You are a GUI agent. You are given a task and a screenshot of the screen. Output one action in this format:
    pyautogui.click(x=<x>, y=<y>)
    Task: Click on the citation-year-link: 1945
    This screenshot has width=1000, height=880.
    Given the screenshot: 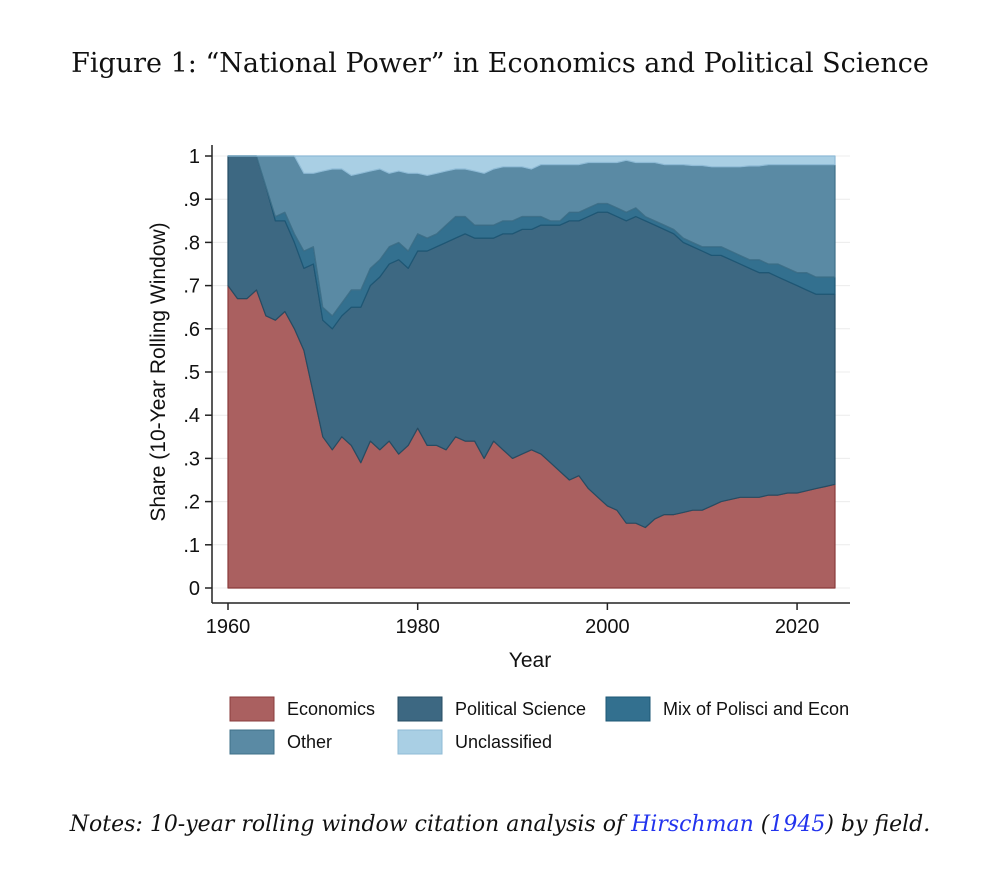 What is the action you would take?
    pyautogui.click(x=797, y=824)
    